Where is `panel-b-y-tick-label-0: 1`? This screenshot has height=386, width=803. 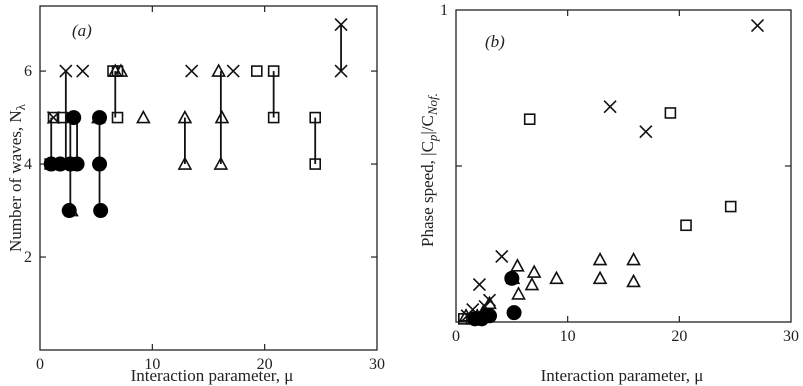 panel-b-y-tick-label-0: 1 is located at coordinates (444, 10).